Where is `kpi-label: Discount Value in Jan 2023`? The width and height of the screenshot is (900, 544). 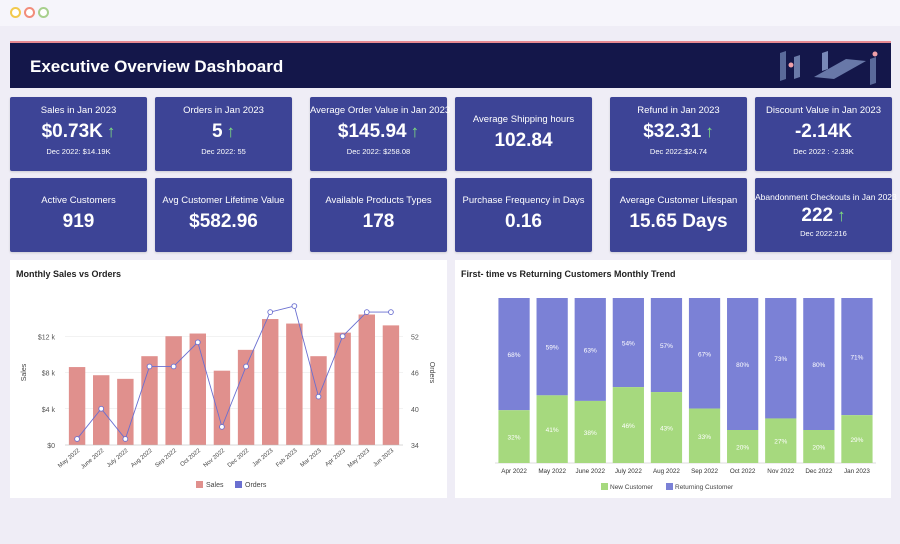
kpi-label: Discount Value in Jan 2023 is located at coordinates (823, 110).